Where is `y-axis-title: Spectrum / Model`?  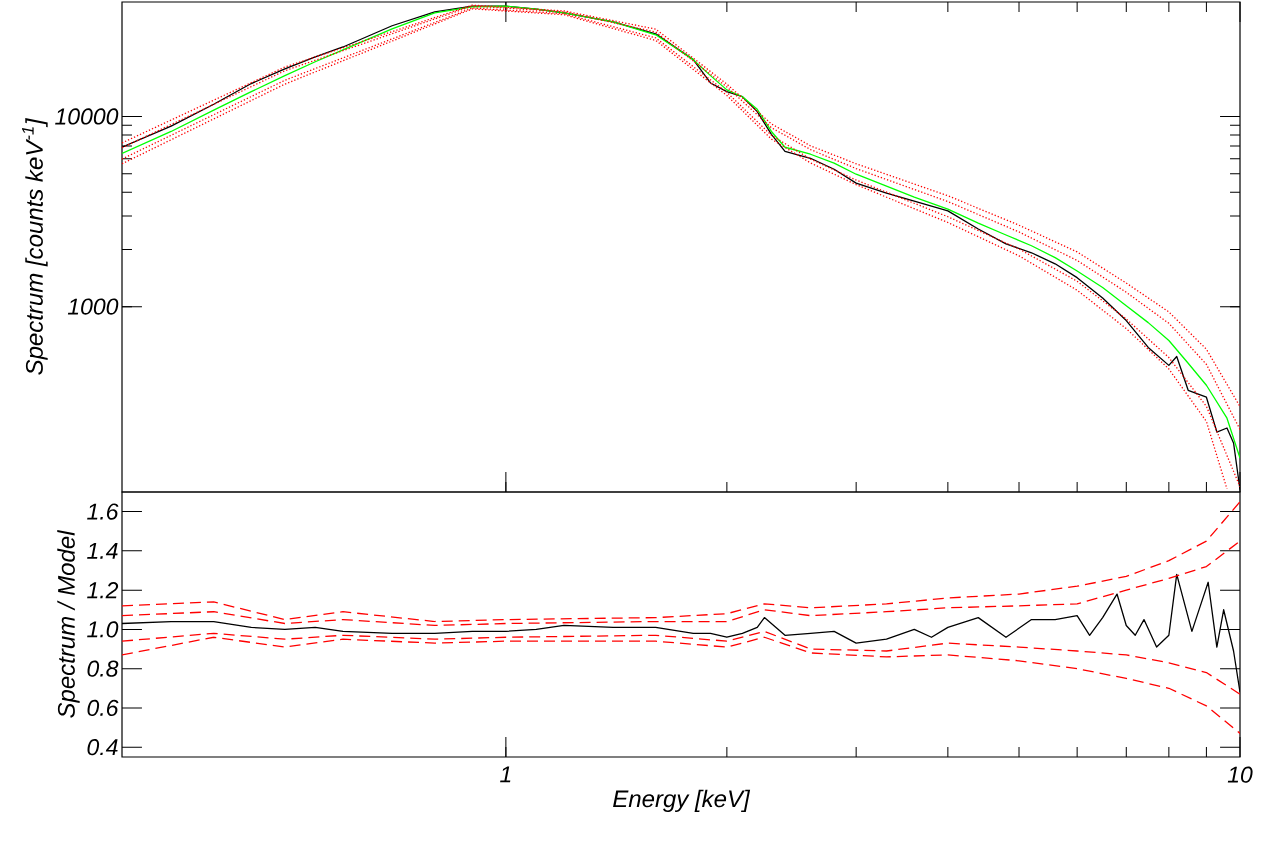 y-axis-title: Spectrum / Model is located at coordinates (68, 623).